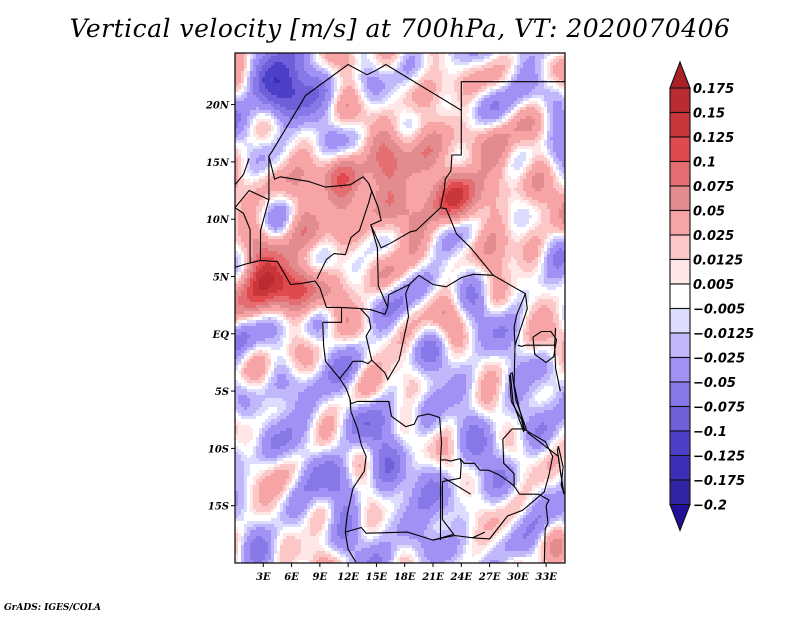  What do you see at coordinates (713, 89) in the screenshot?
I see `colorbar-label: 0.175` at bounding box center [713, 89].